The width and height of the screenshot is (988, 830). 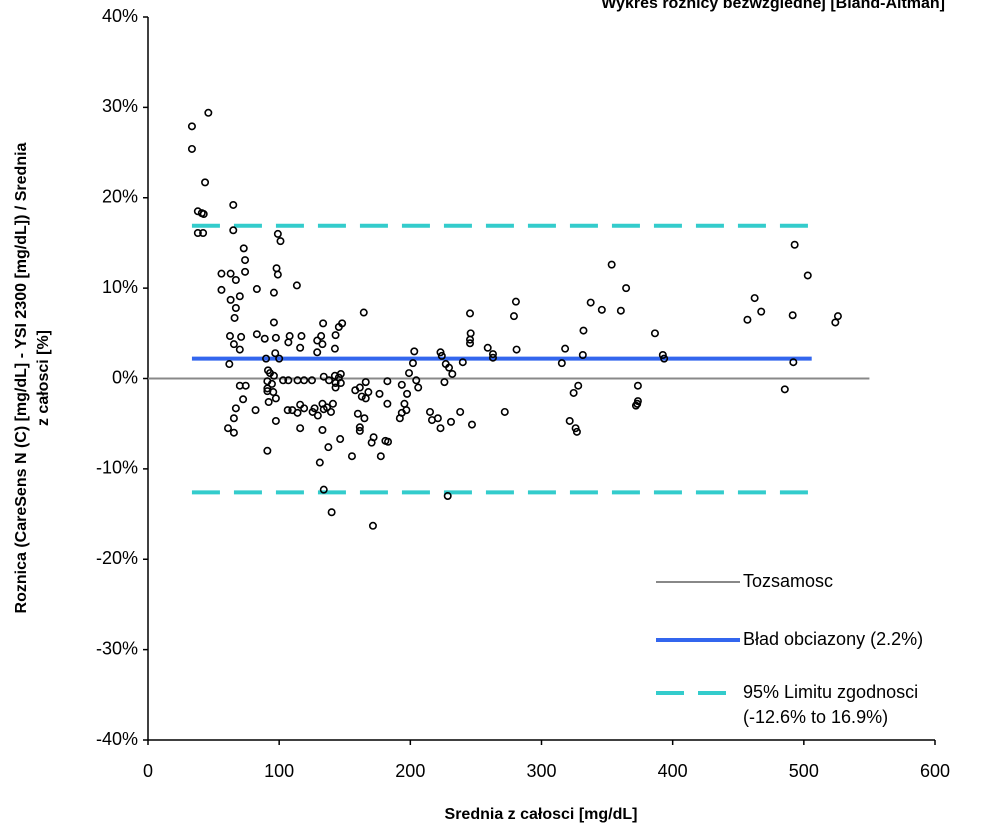 I want to click on x-tick-label: 400, so click(x=673, y=771).